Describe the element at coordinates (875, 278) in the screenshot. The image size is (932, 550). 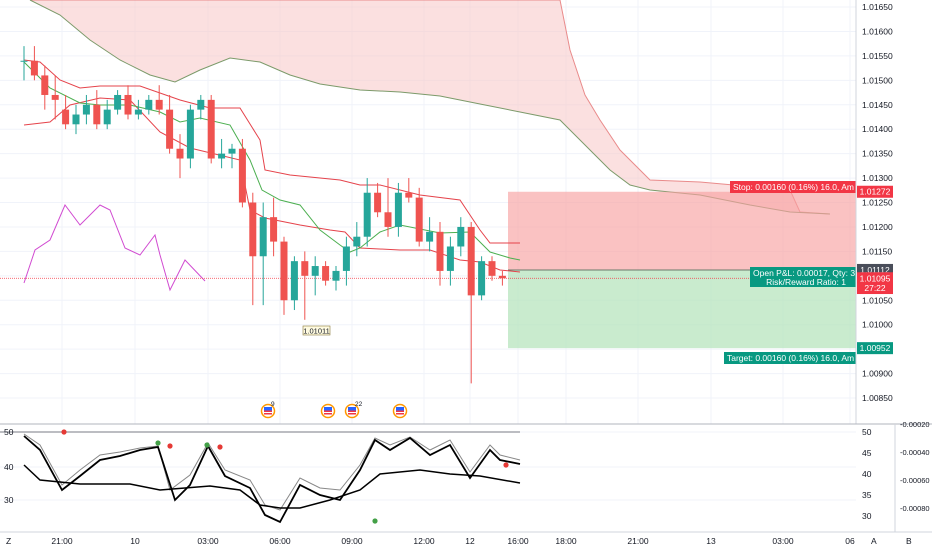
I see `price-tag: 1.01095` at that location.